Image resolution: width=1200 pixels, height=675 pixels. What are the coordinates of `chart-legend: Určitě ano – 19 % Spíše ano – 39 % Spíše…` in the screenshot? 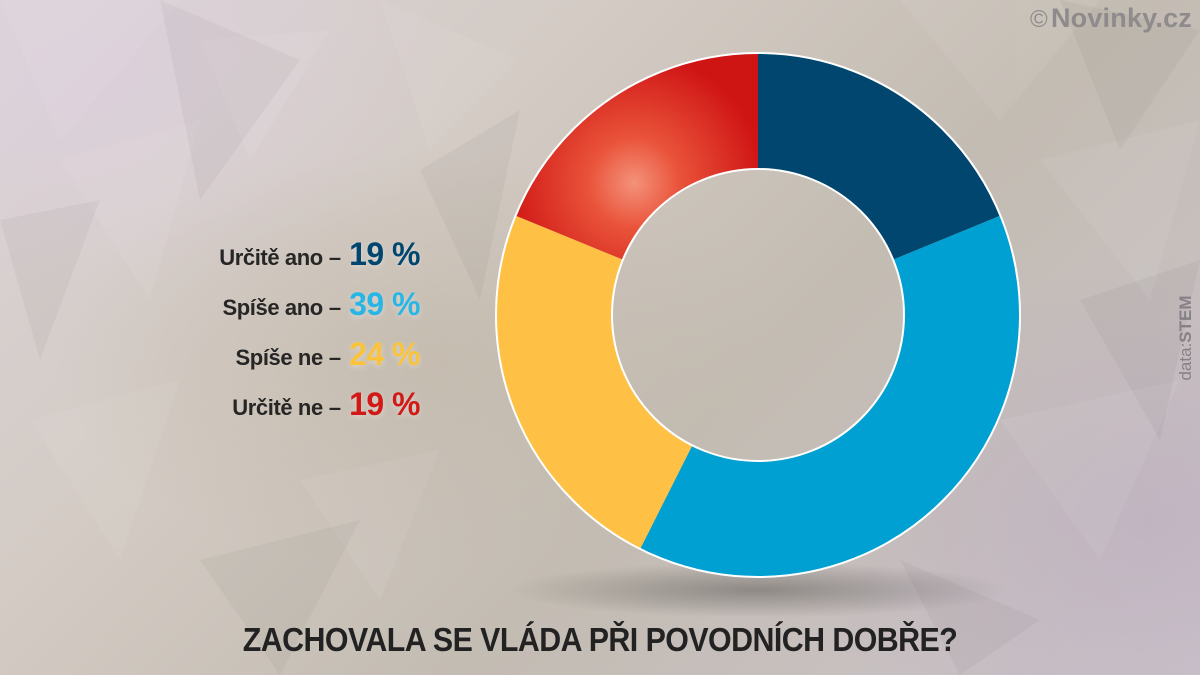 It's located at (290, 336).